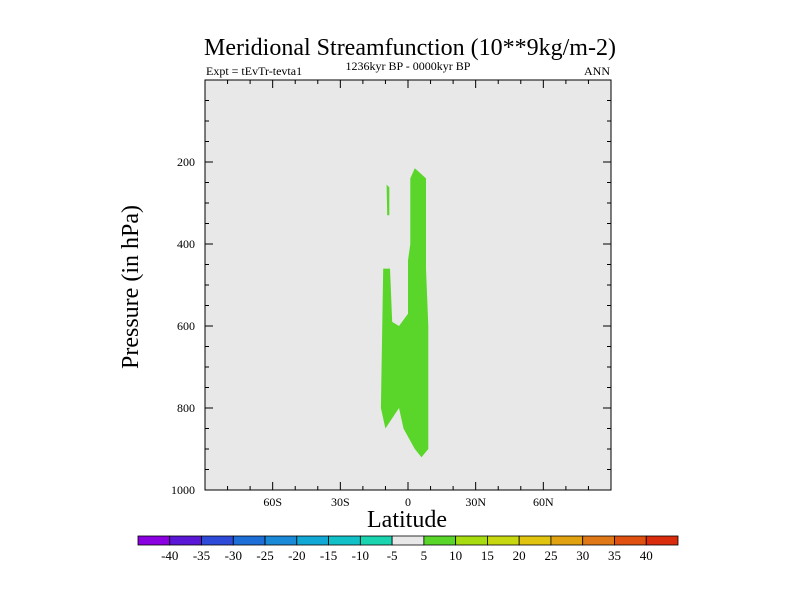 The width and height of the screenshot is (800, 600). I want to click on colorbar-label: -40, so click(169, 555).